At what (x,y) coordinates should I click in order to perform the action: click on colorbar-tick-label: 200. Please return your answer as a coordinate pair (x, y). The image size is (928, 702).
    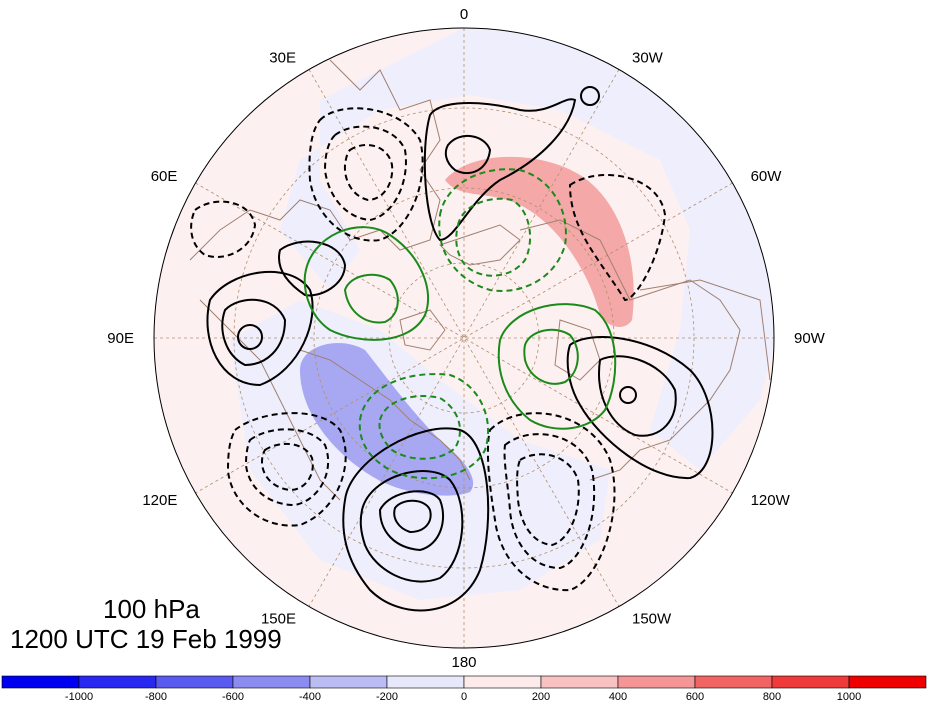
    Looking at the image, I should click on (541, 696).